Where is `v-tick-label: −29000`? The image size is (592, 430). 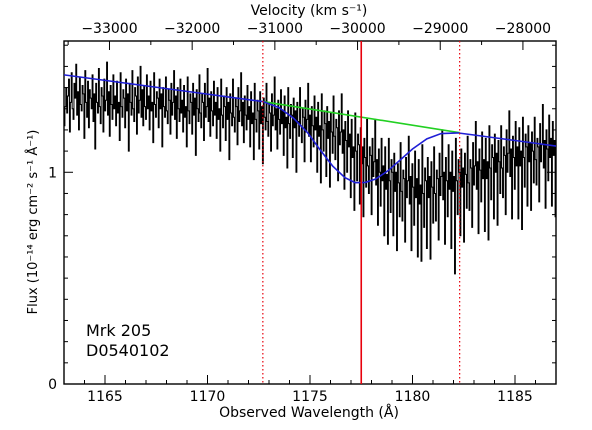 v-tick-label: −29000 is located at coordinates (440, 29).